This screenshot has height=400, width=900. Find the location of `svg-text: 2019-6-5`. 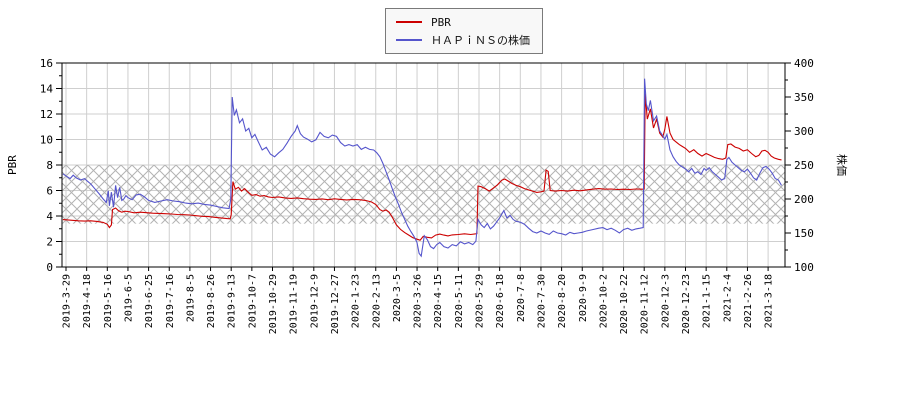

svg-text: 2019-6-5 is located at coordinates (128, 298).